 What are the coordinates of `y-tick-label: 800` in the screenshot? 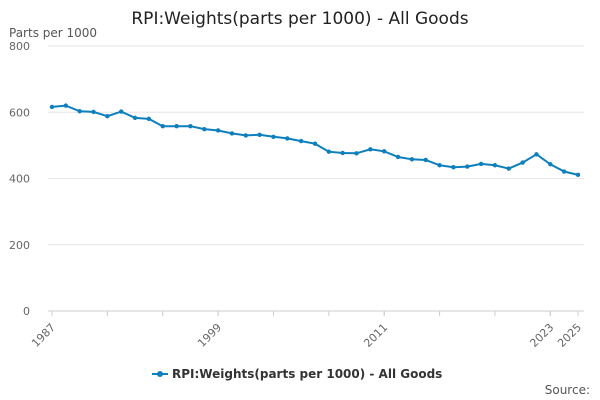 It's located at (19, 46).